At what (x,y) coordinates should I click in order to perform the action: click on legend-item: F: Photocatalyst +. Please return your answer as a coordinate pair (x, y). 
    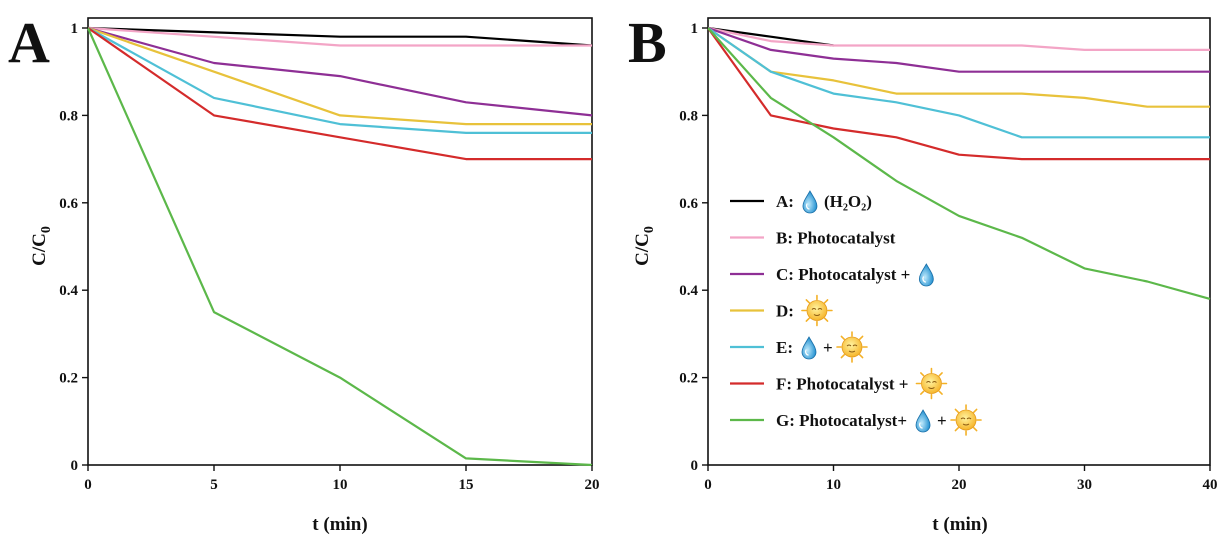
    Looking at the image, I should click on (839, 383).